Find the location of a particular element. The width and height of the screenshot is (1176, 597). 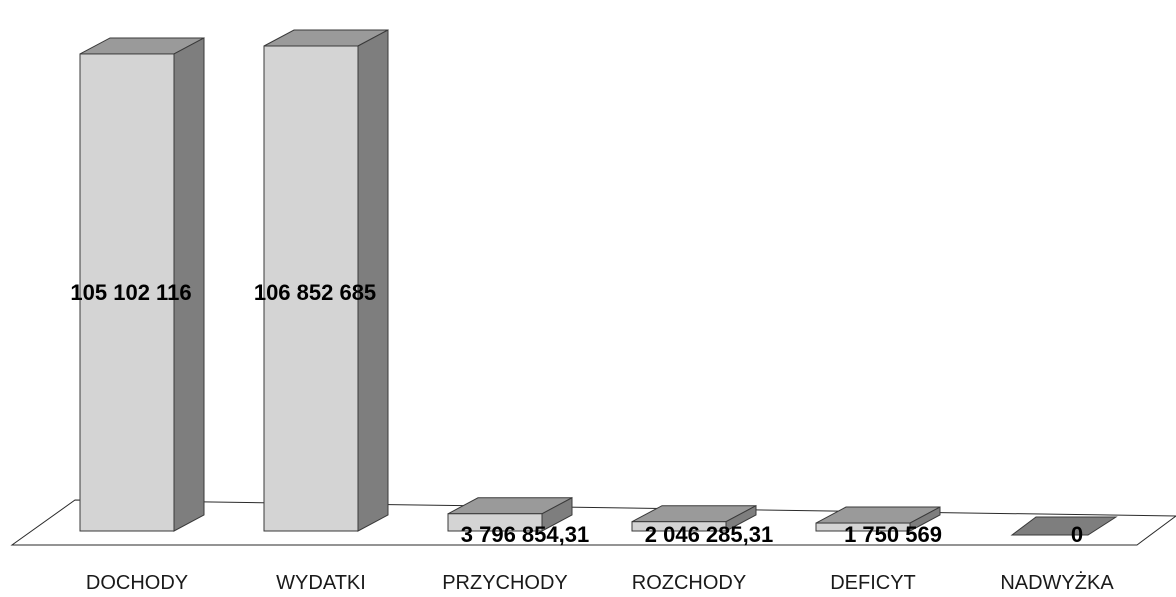

category-label: ROZCHODY is located at coordinates (689, 583).